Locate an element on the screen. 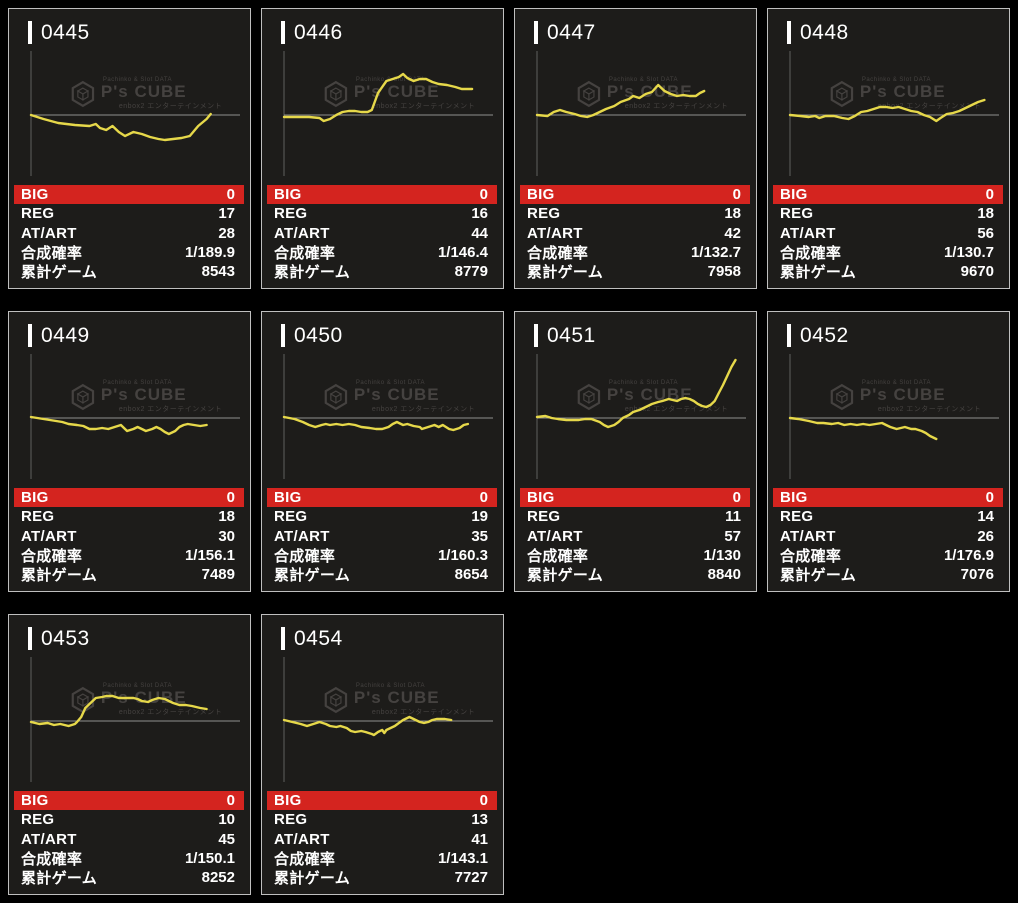 The height and width of the screenshot is (903, 1018). machine-title: 0446 is located at coordinates (312, 32).